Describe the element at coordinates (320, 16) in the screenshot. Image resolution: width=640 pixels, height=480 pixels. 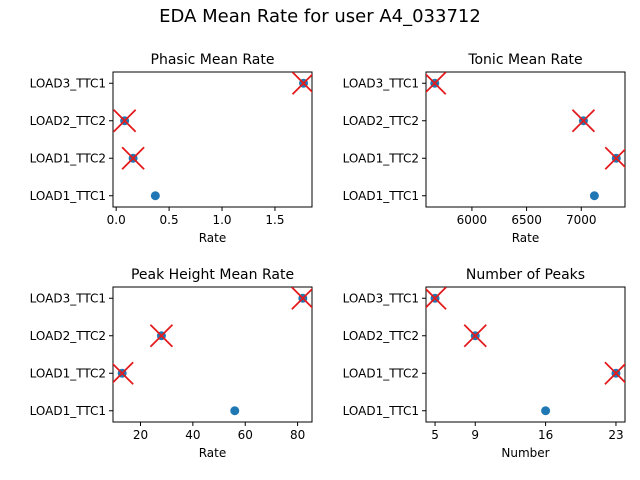
I see `figure-title: EDA Mean Rate for user A4_033712` at that location.